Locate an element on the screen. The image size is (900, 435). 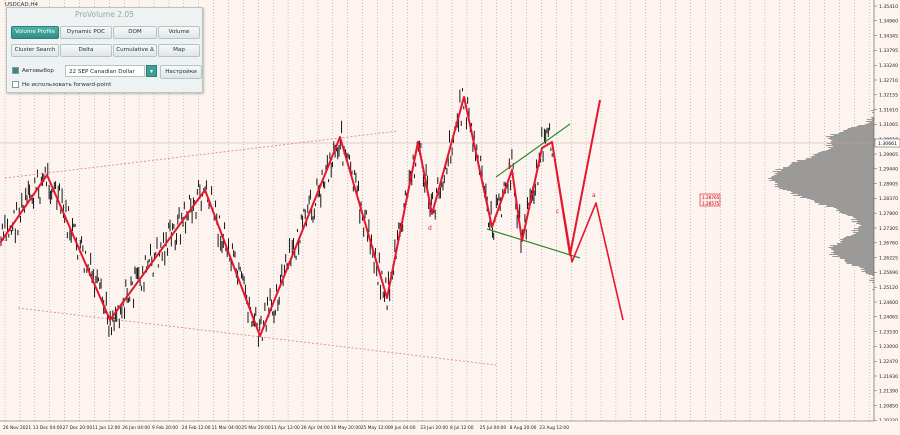
forward-point-checkbox: Не использовать forward-point is located at coordinates (61, 84).